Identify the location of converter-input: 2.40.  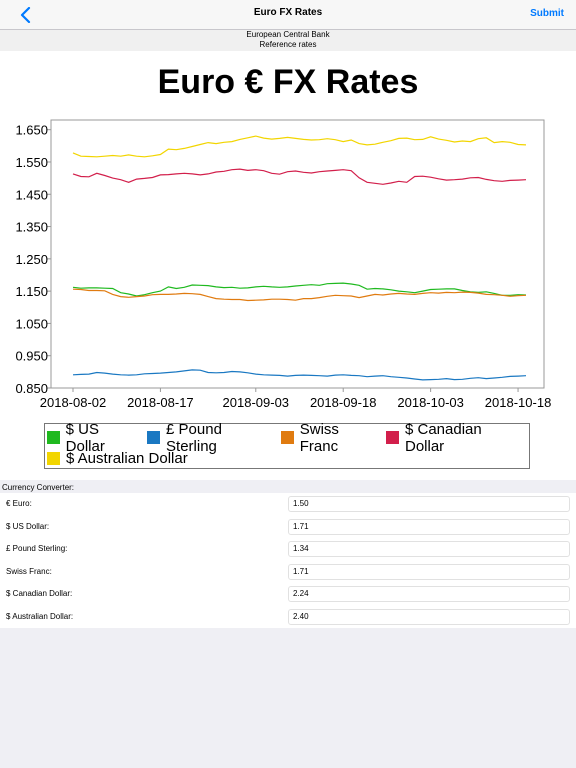
(429, 616).